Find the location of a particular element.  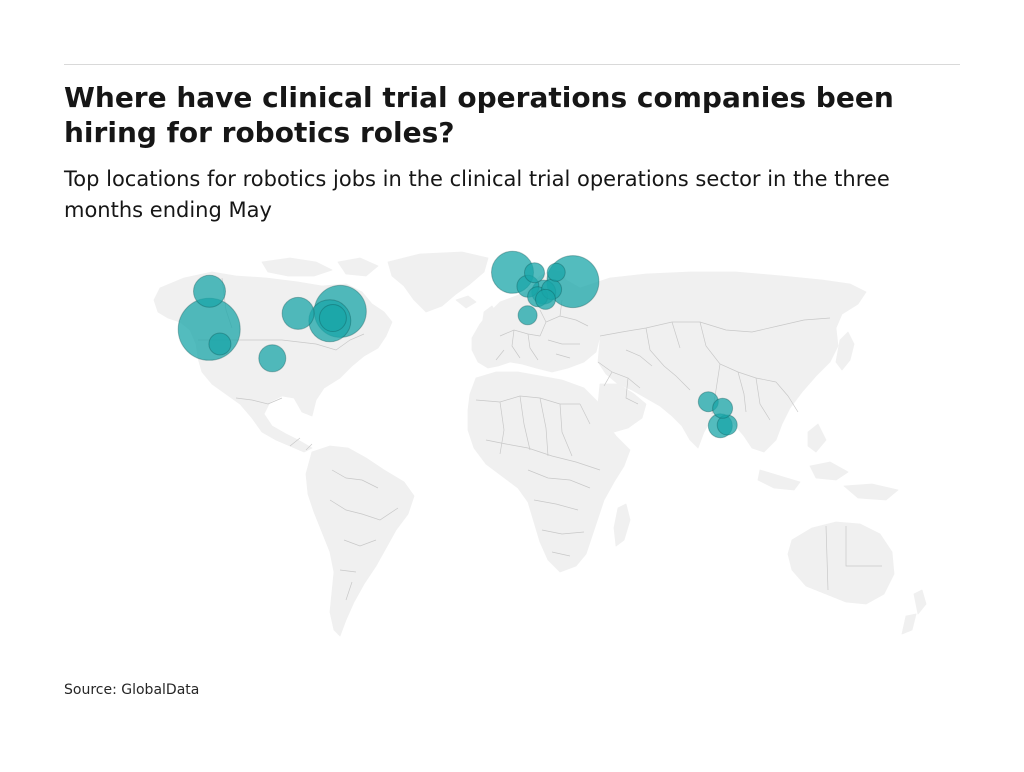

land-asia is located at coordinates (723, 362).